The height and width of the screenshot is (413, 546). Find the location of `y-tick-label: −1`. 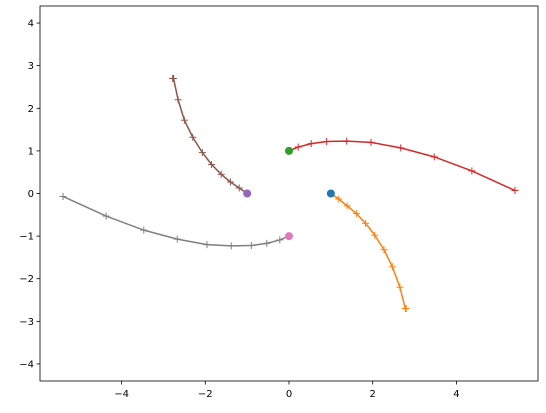

y-tick-label: −1 is located at coordinates (26, 237).